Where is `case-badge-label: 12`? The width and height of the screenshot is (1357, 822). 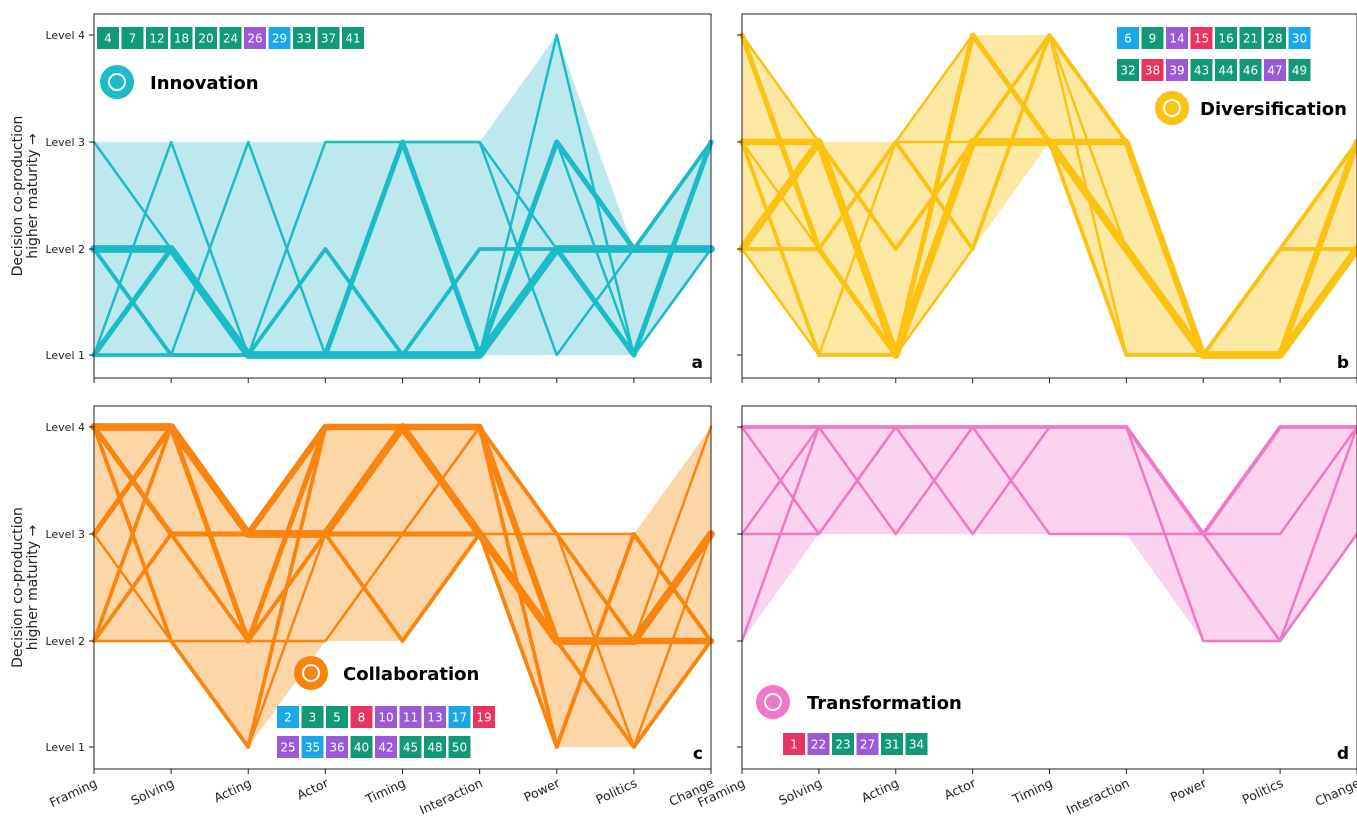 case-badge-label: 12 is located at coordinates (156, 39).